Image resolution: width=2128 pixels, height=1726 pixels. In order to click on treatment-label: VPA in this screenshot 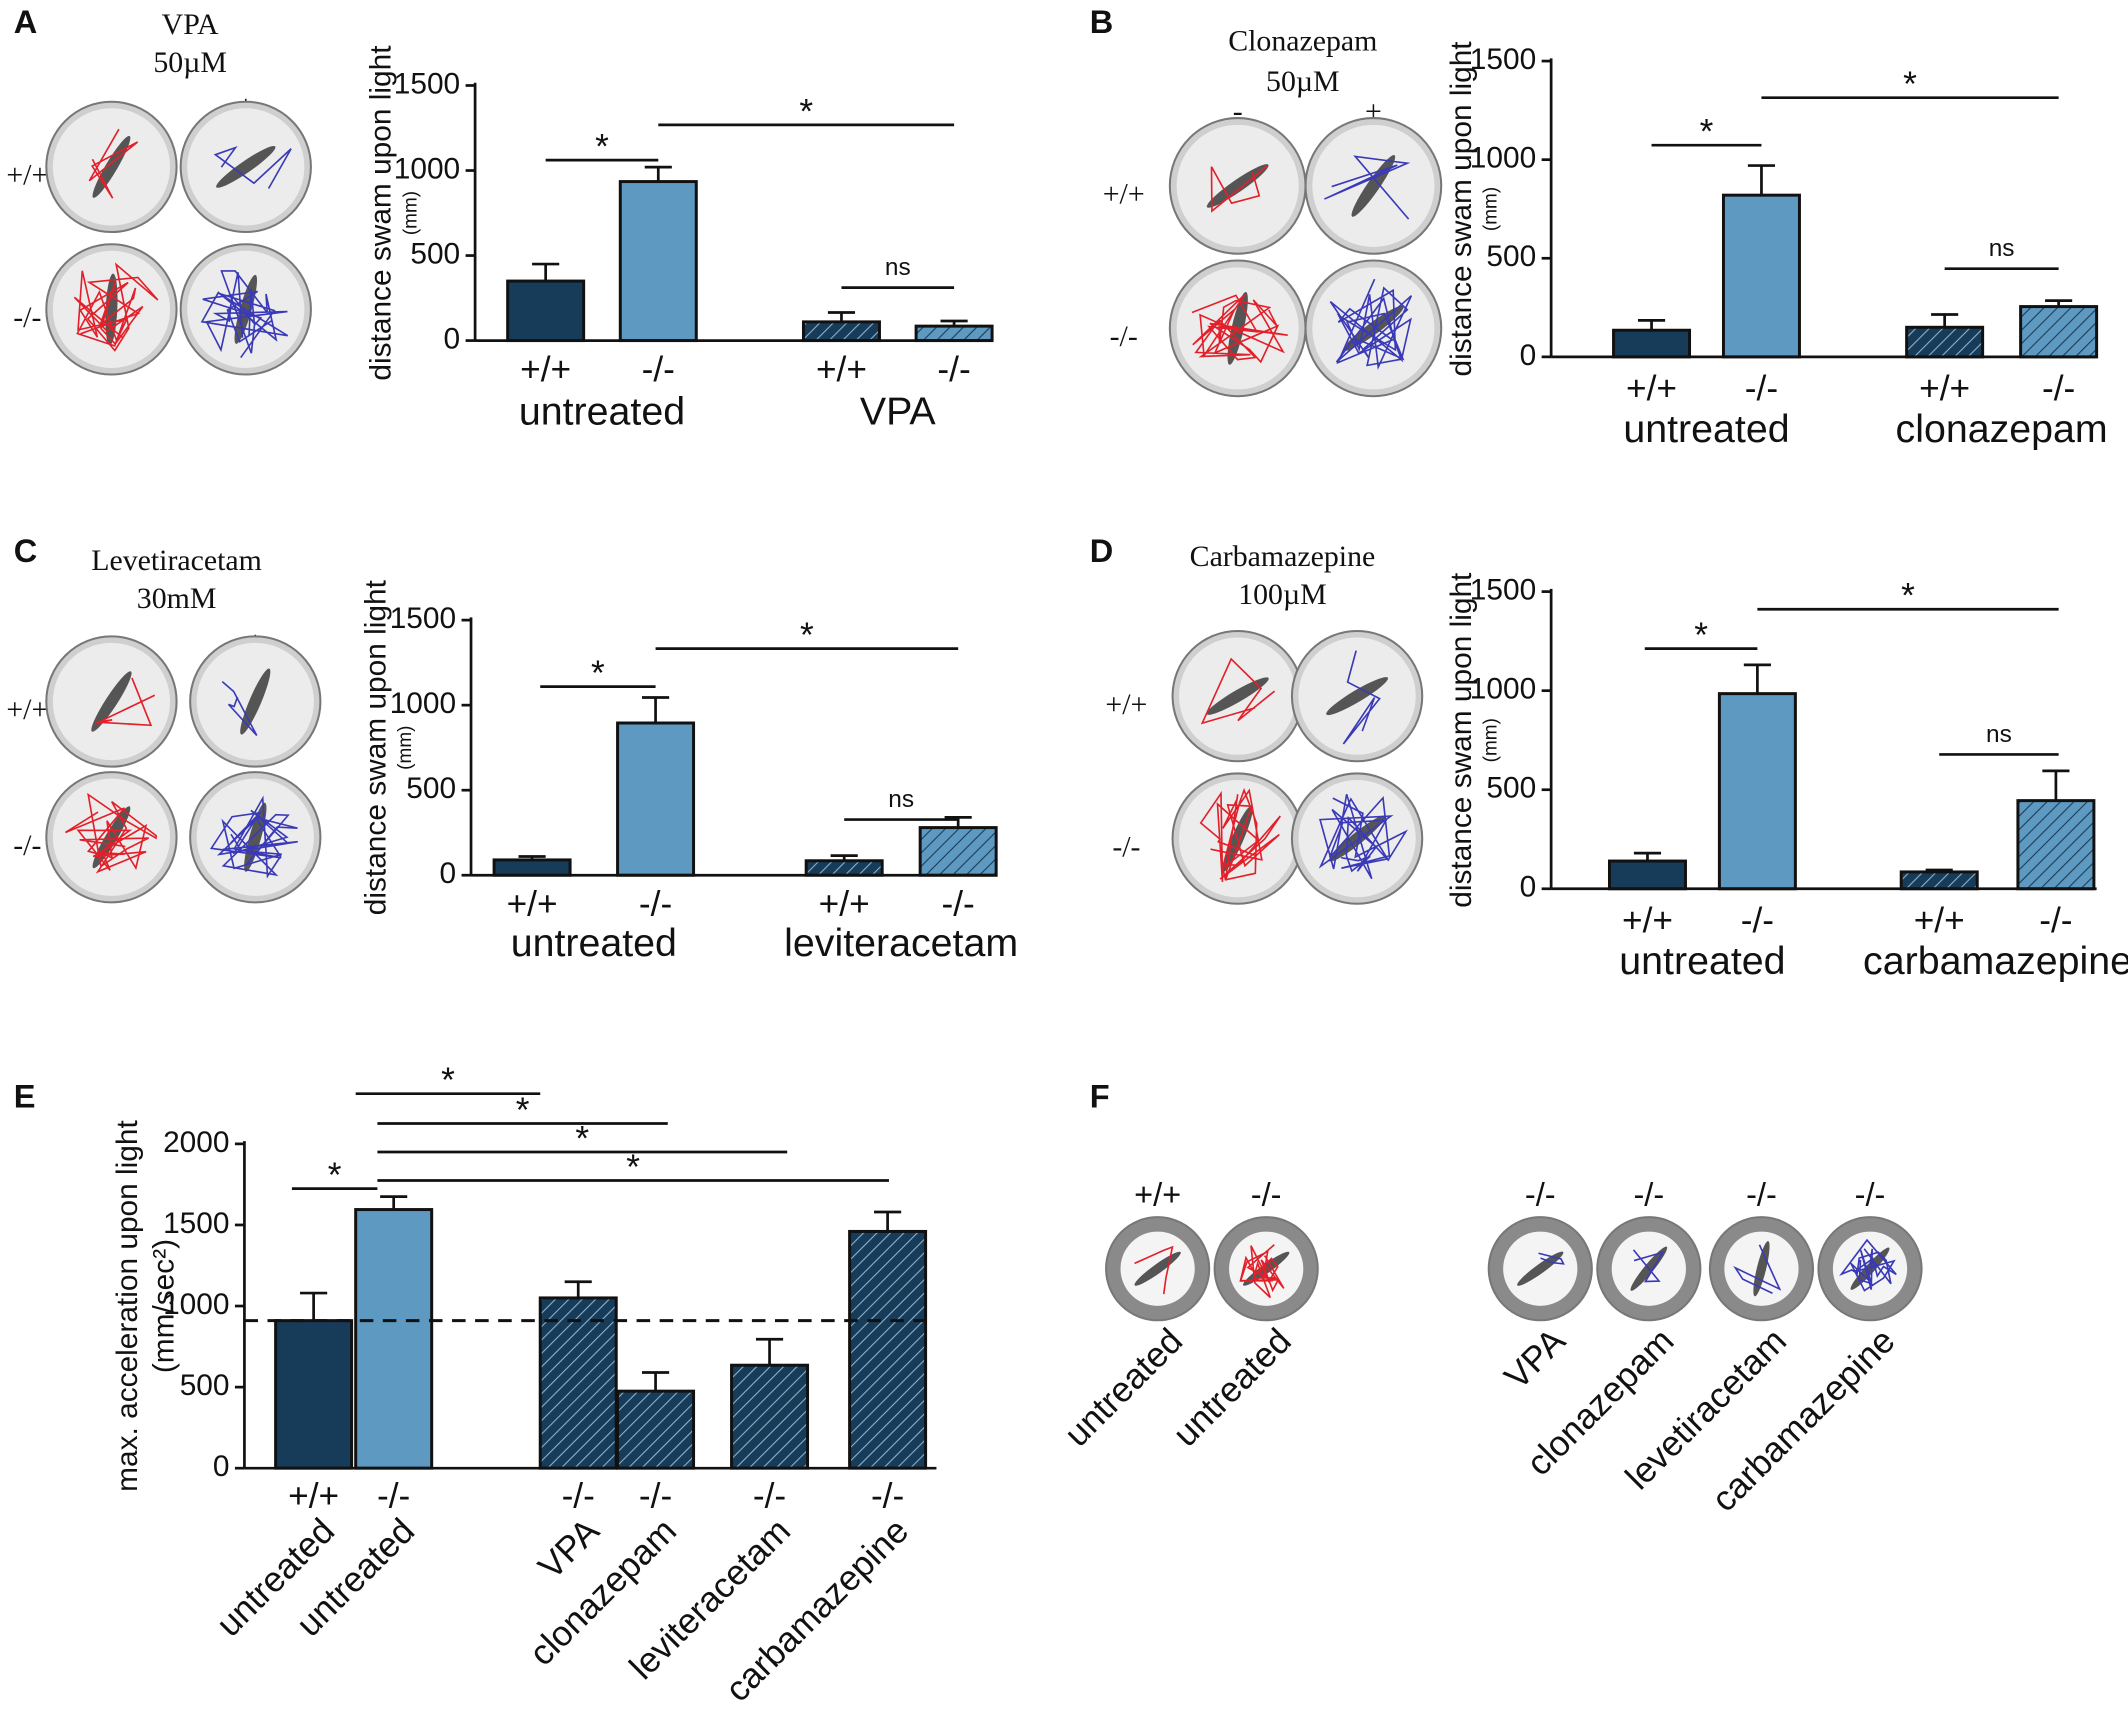, I will do `click(1535, 1359)`.